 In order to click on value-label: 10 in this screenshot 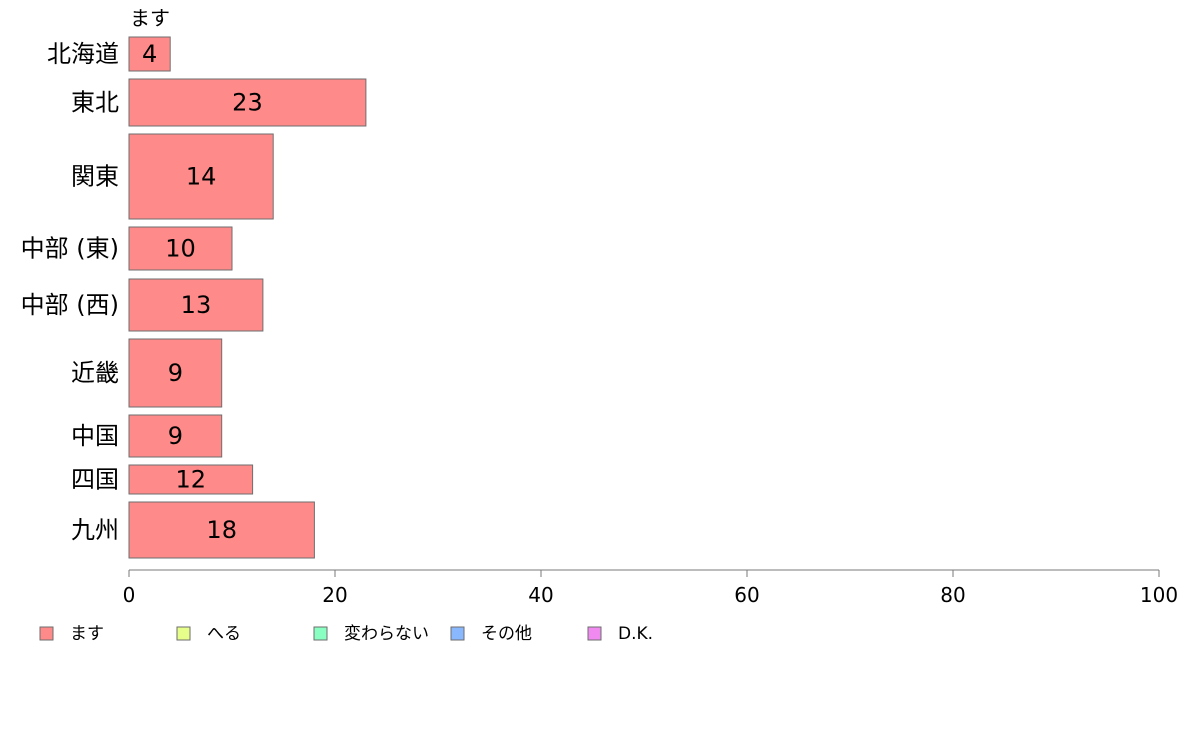, I will do `click(180, 249)`.